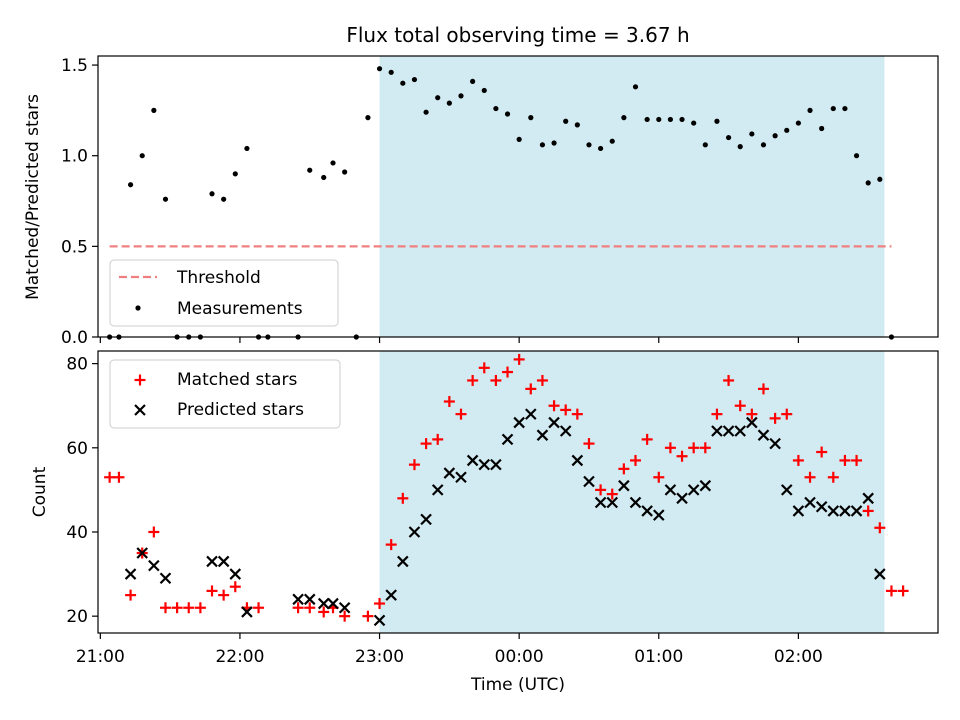 The width and height of the screenshot is (960, 720). I want to click on bottom-ytick-label: 40, so click(77, 533).